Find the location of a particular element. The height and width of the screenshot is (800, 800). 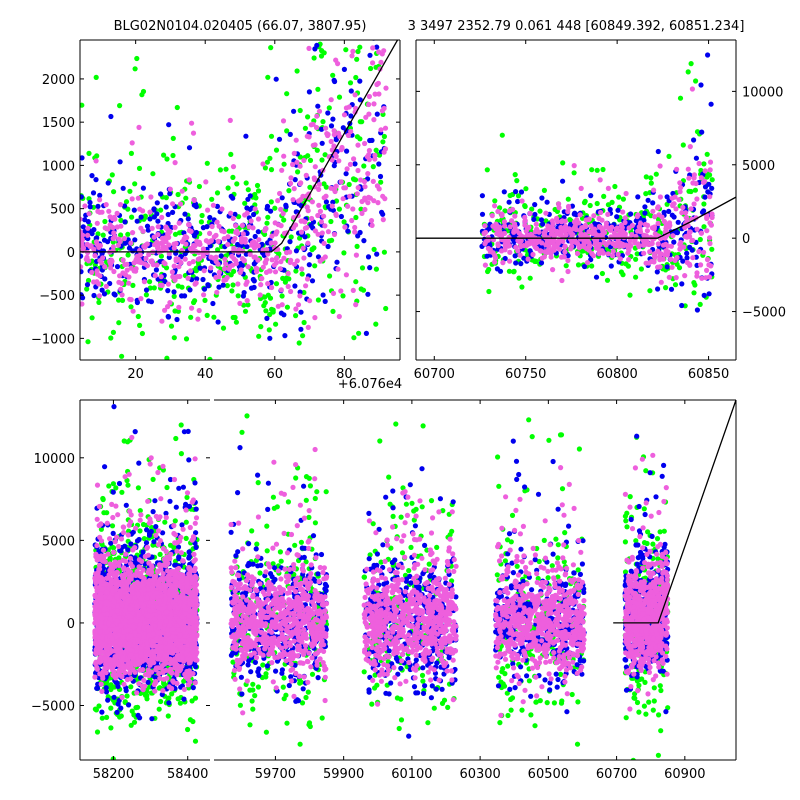

zoom-detail-ytick-label: 500 is located at coordinates (62, 210).